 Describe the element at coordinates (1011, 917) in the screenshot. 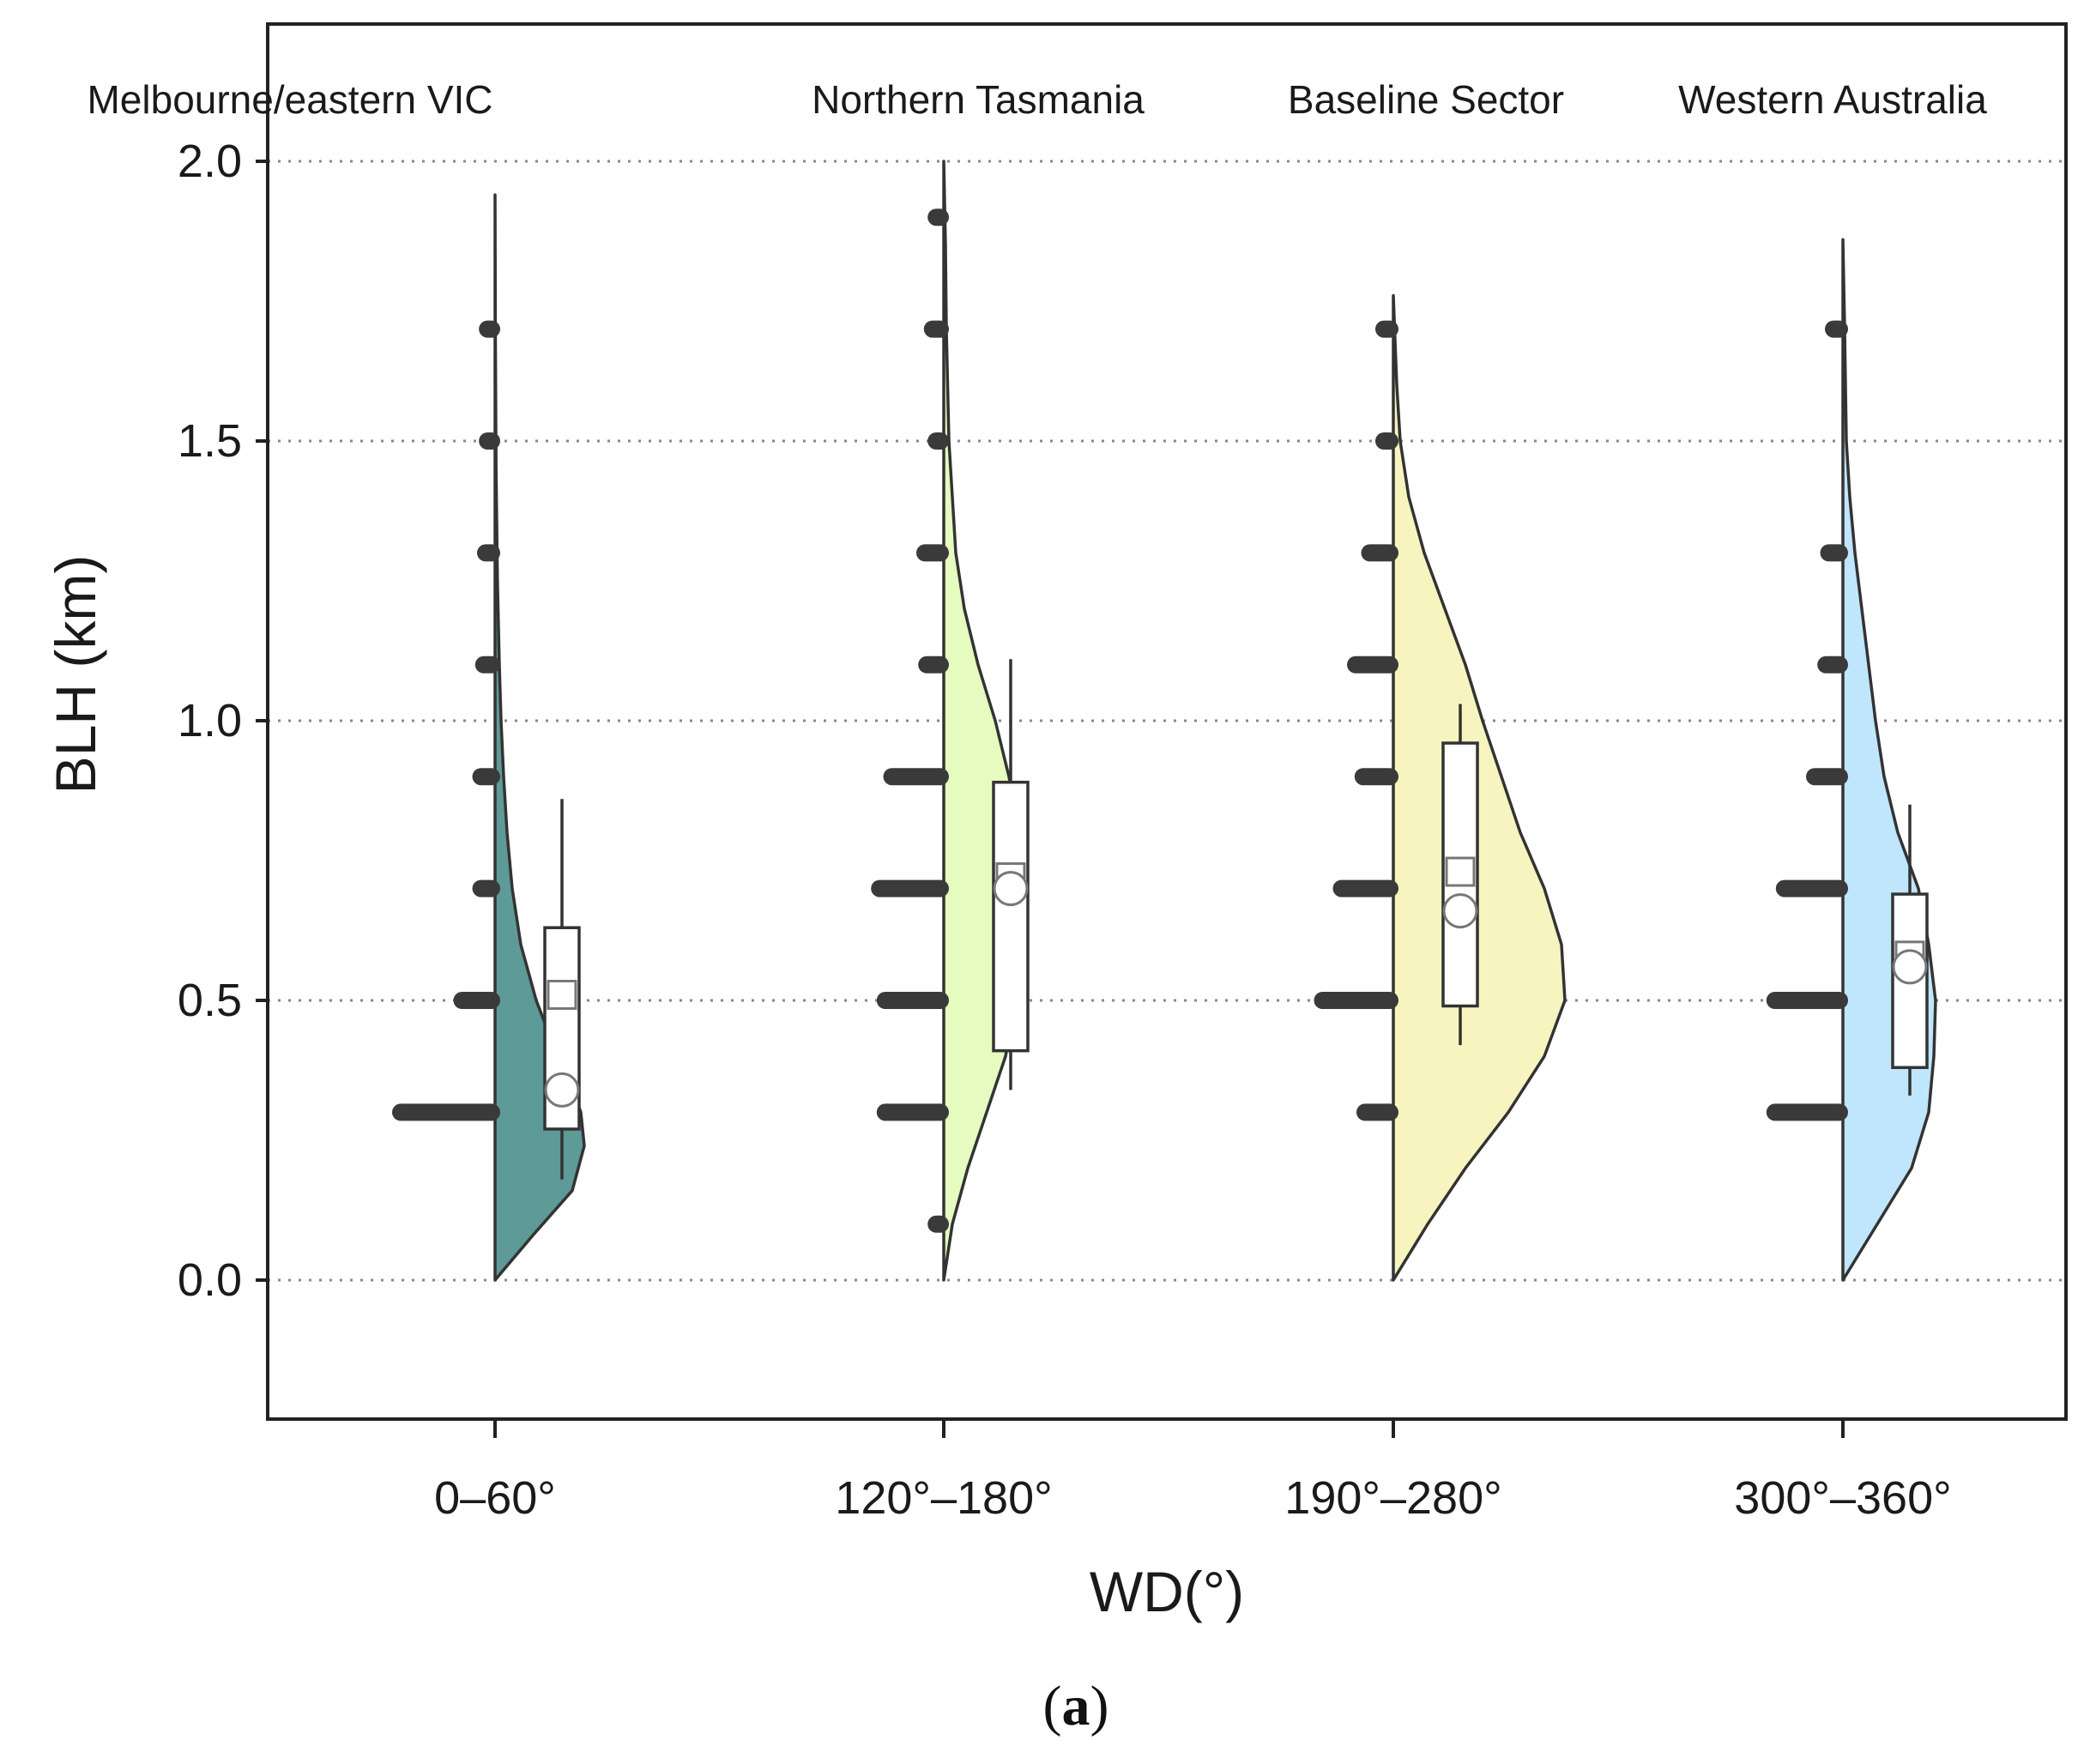

I see `box` at that location.